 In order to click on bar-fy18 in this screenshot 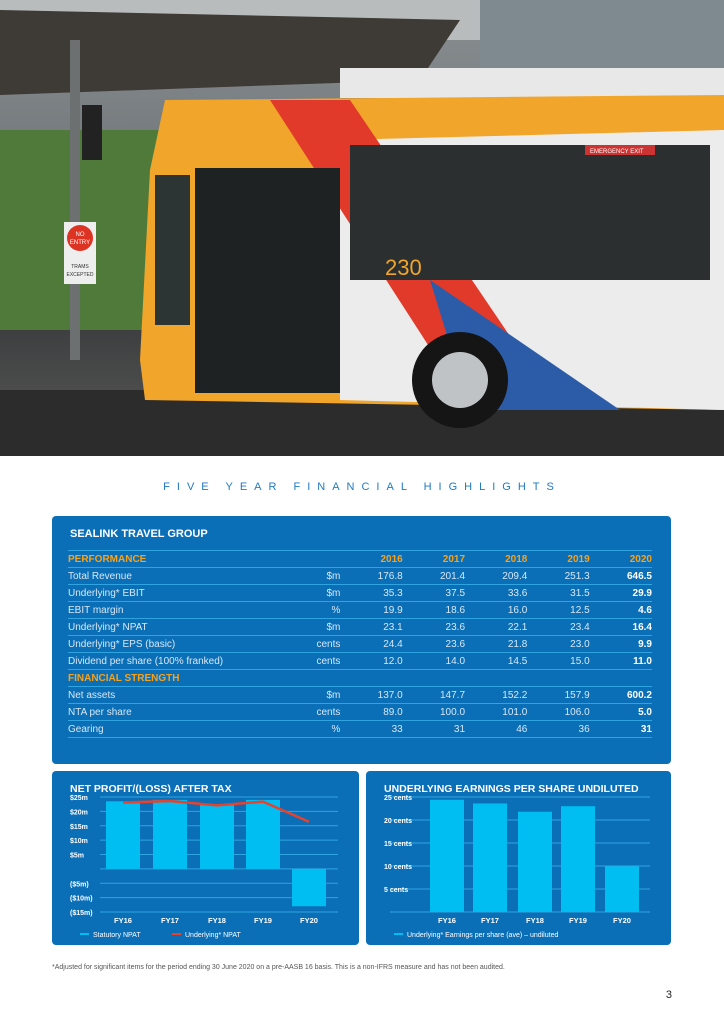, I will do `click(217, 836)`.